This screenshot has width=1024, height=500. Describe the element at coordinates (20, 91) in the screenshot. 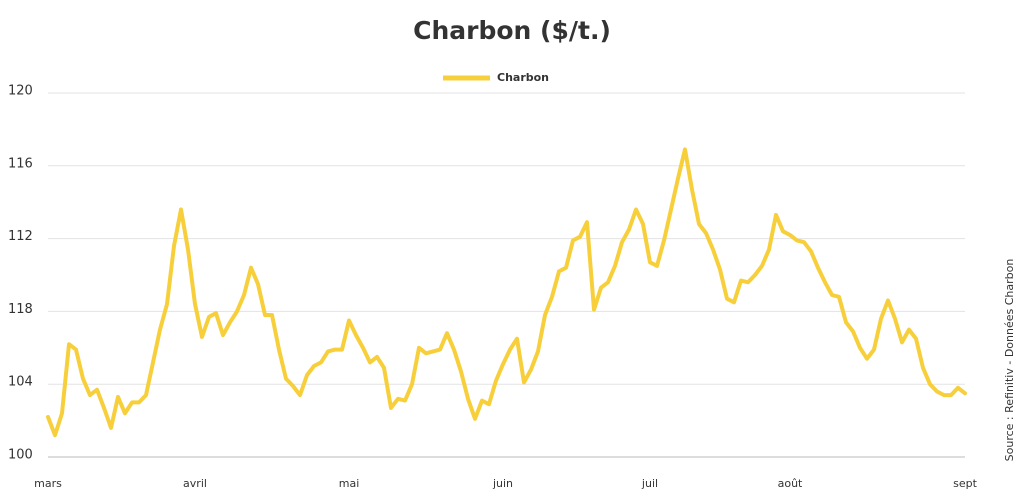

I see `y-tick-label: 120` at that location.